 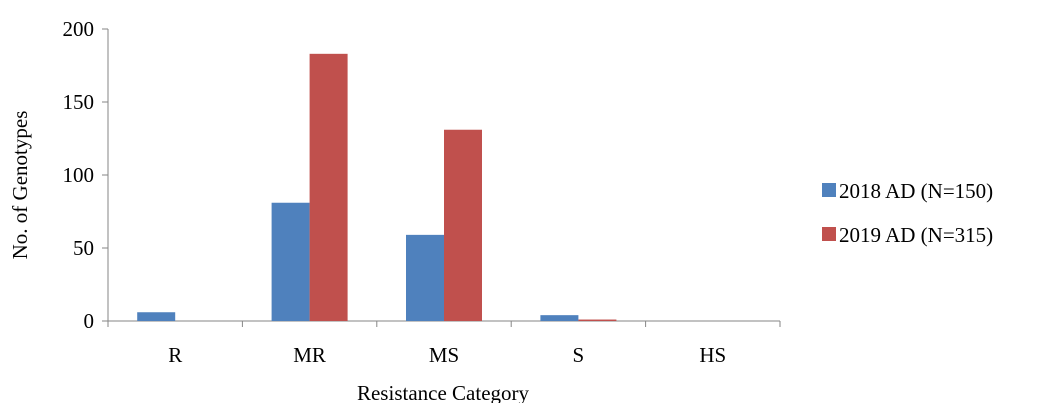 What do you see at coordinates (79, 29) in the screenshot?
I see `y-tick-label: 200` at bounding box center [79, 29].